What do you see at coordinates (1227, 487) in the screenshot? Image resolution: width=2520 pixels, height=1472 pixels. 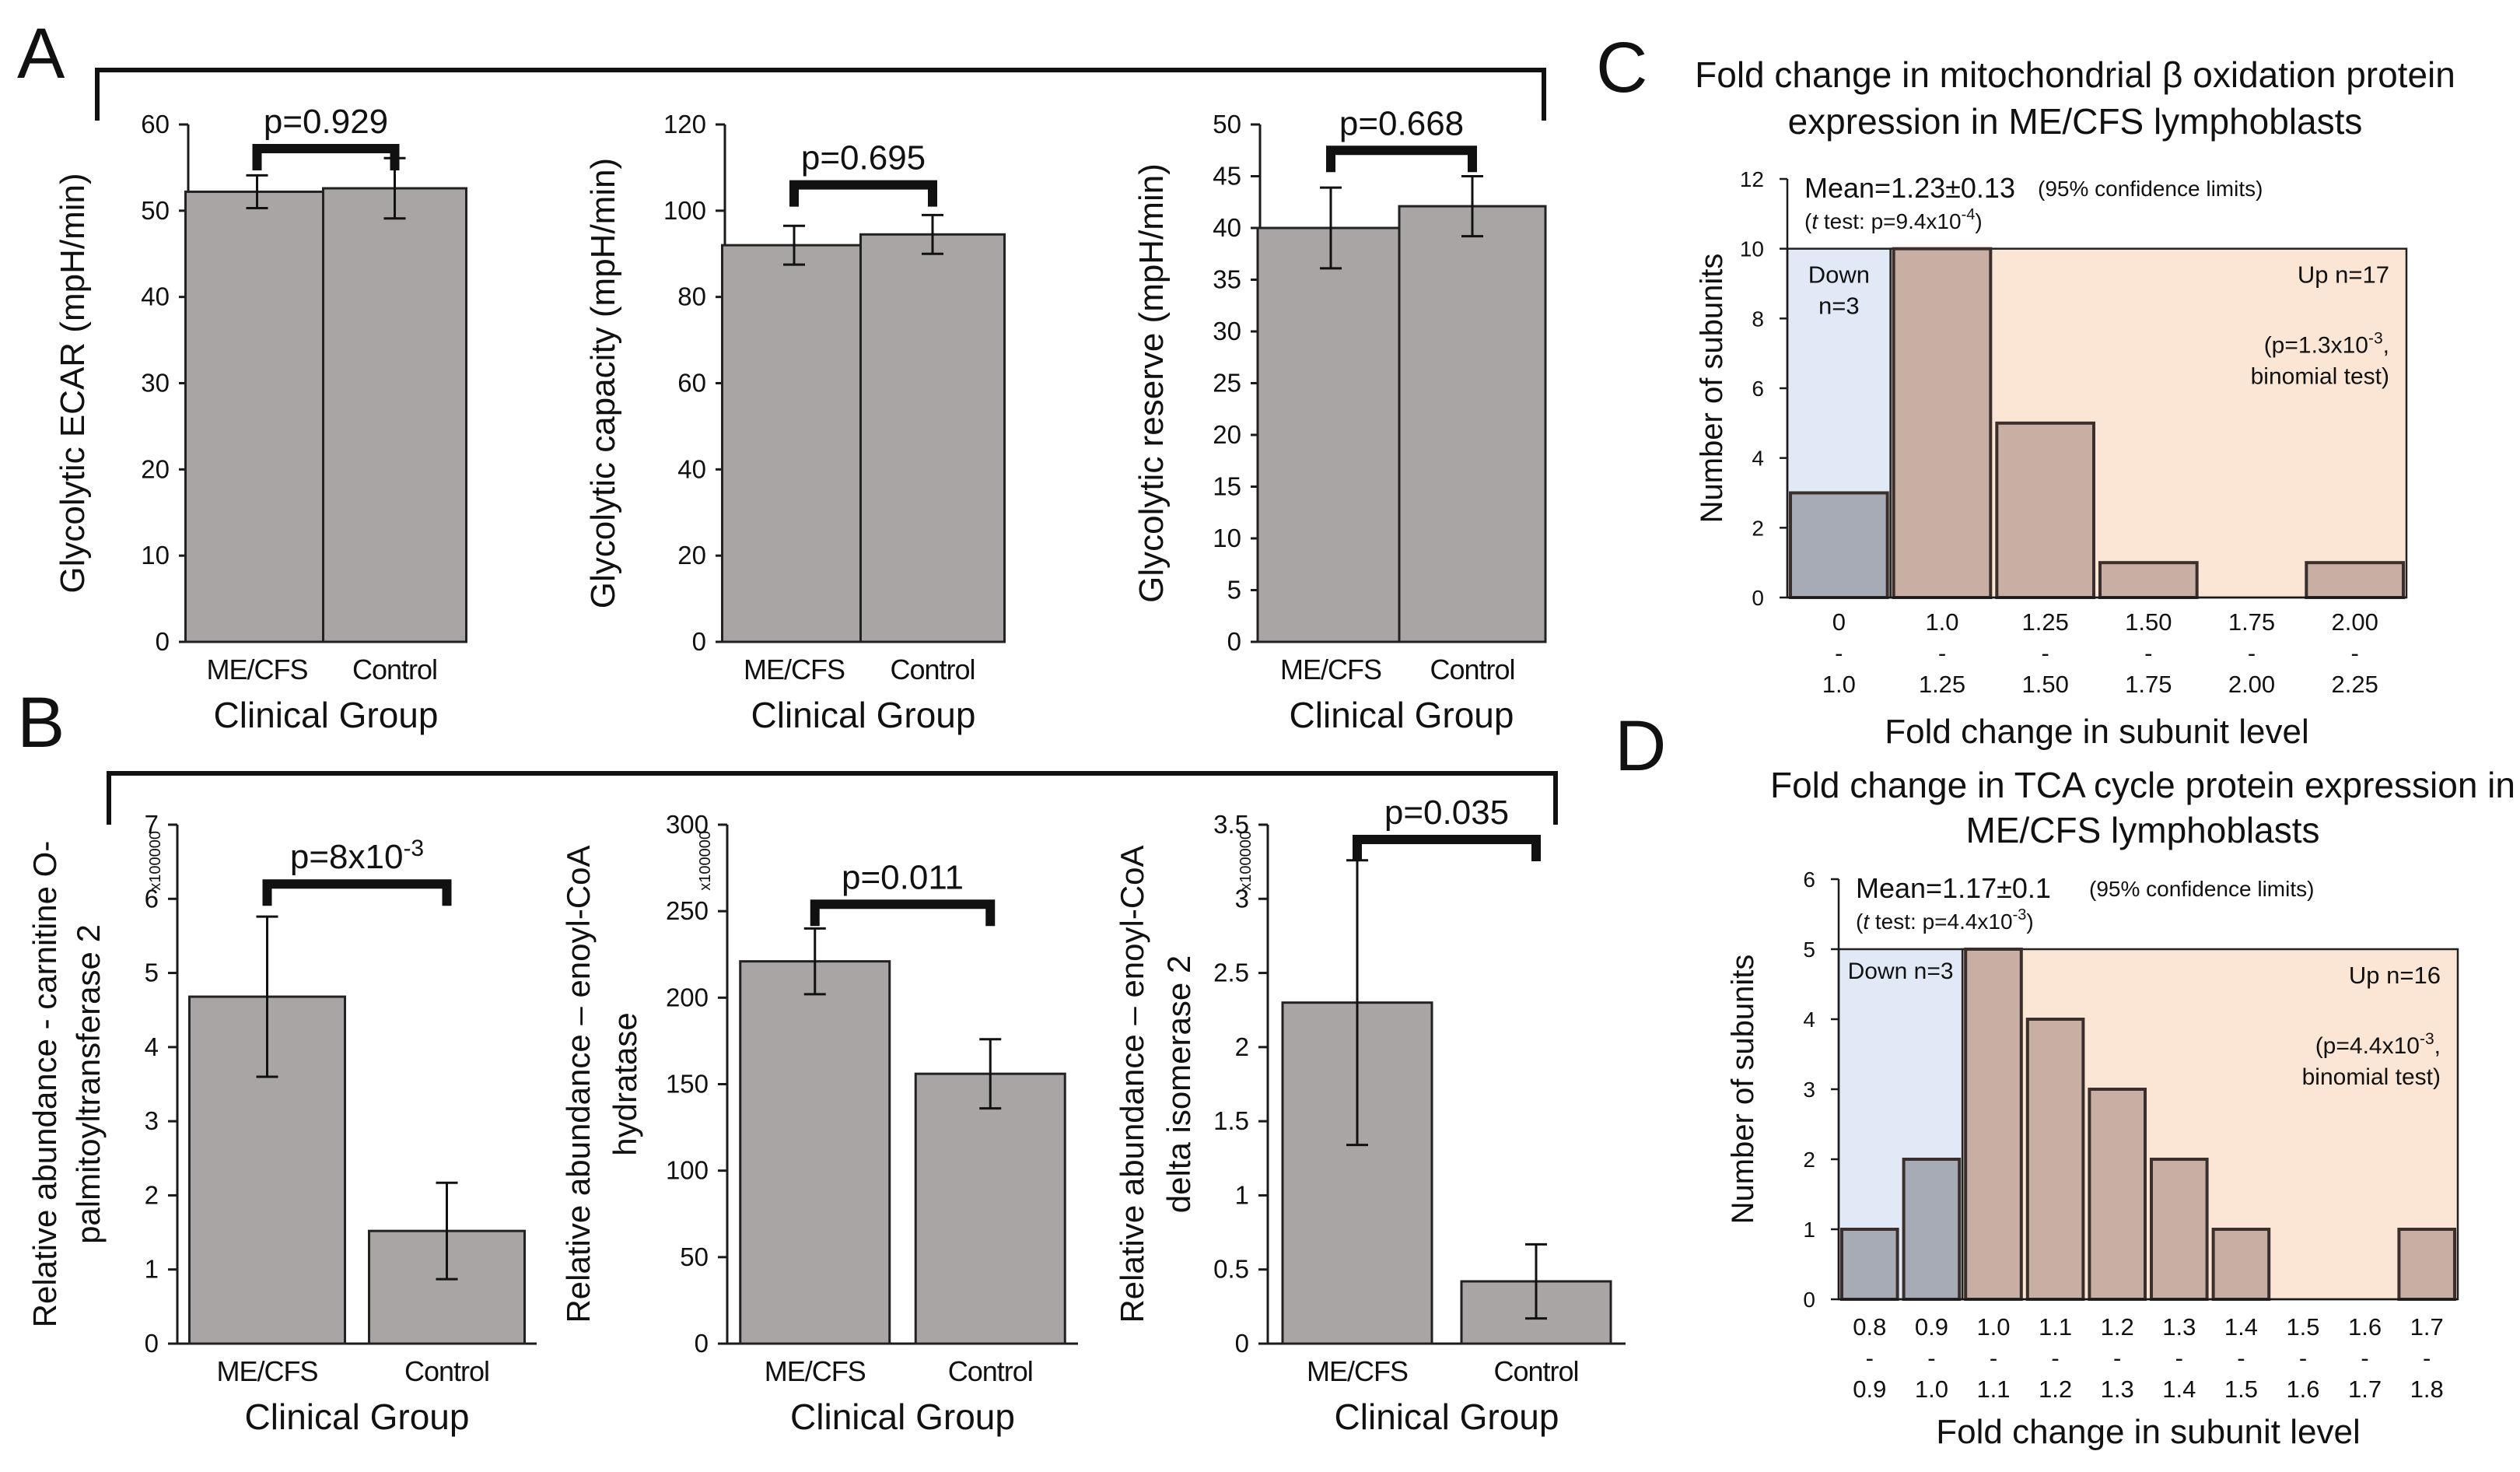 I see `y-tick-label: 15` at bounding box center [1227, 487].